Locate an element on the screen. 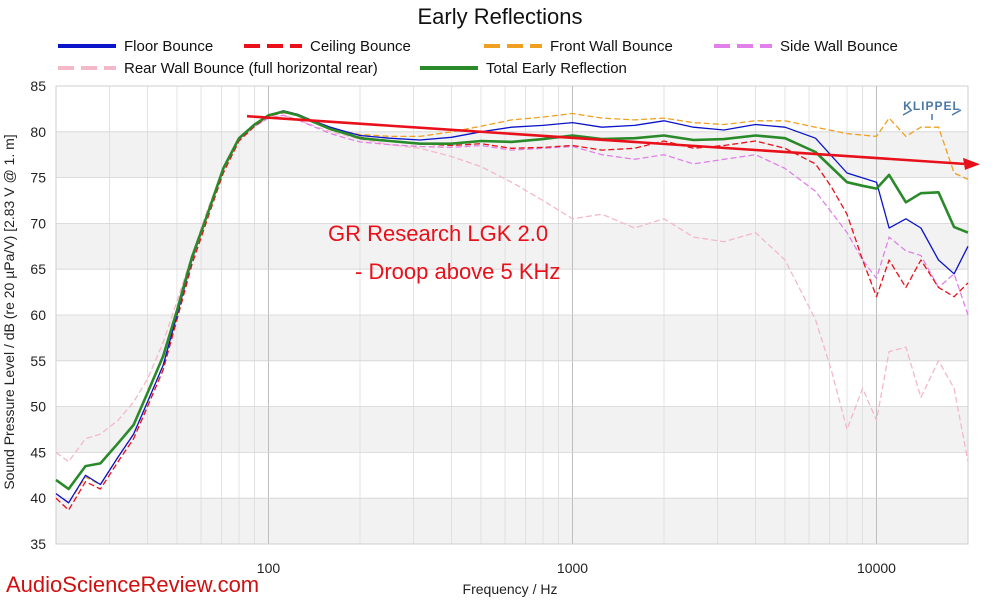 The width and height of the screenshot is (1000, 600). y-tick-label: 75 is located at coordinates (38, 178).